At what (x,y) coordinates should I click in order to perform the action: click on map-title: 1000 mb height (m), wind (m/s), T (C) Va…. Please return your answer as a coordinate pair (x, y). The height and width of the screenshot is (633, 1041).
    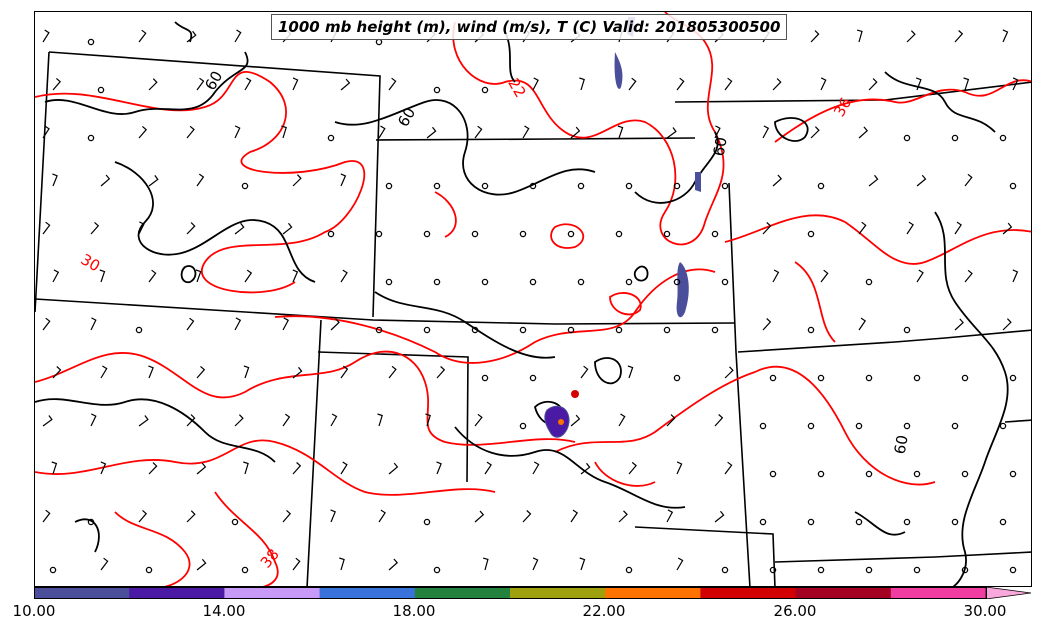
    Looking at the image, I should click on (529, 27).